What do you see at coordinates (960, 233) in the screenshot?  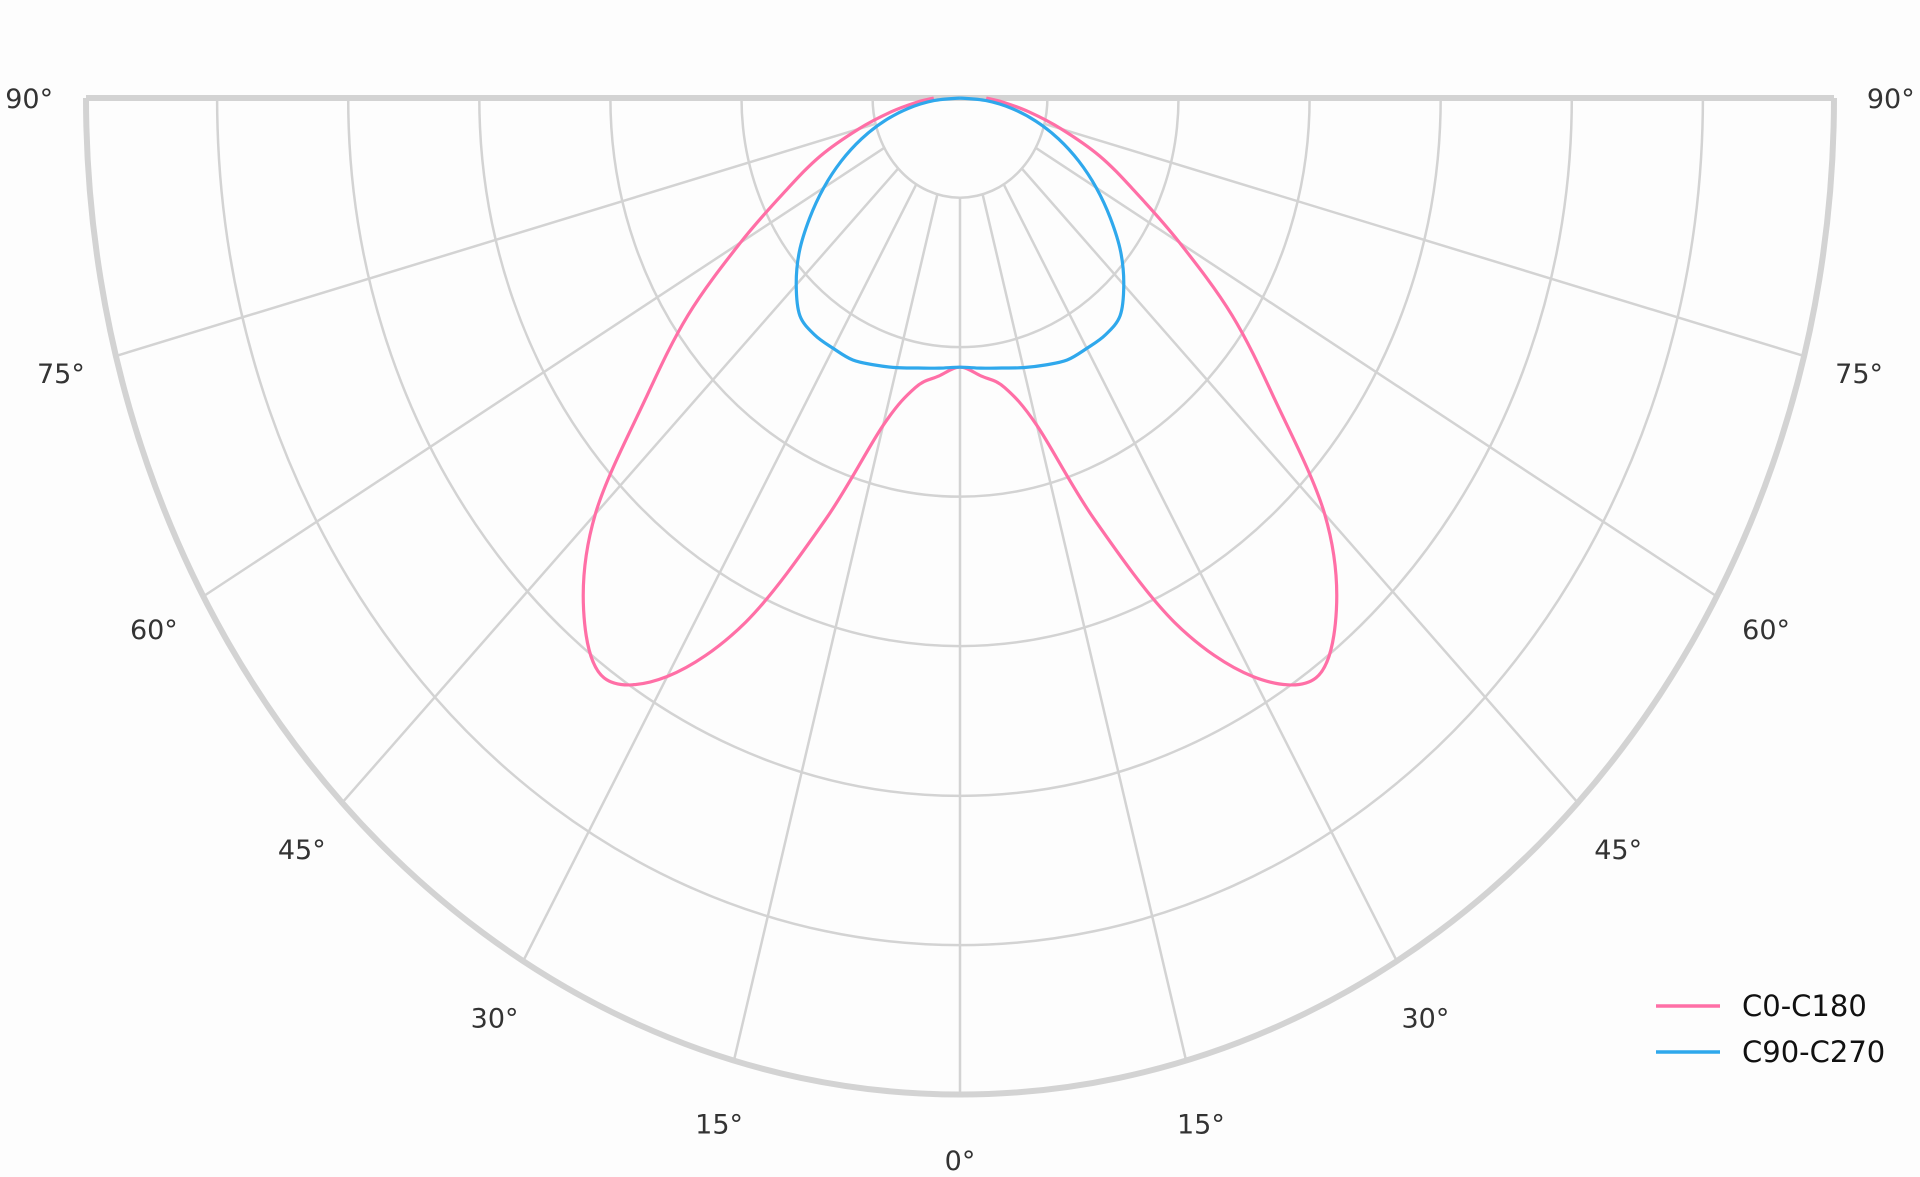 I see `series-line-c90-c270` at bounding box center [960, 233].